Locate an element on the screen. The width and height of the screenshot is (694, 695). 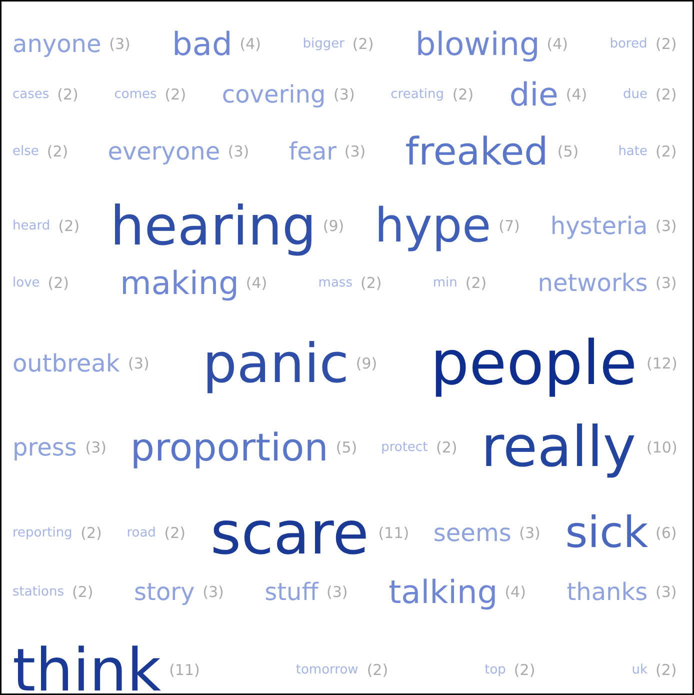
category-label: really is located at coordinates (558, 447).